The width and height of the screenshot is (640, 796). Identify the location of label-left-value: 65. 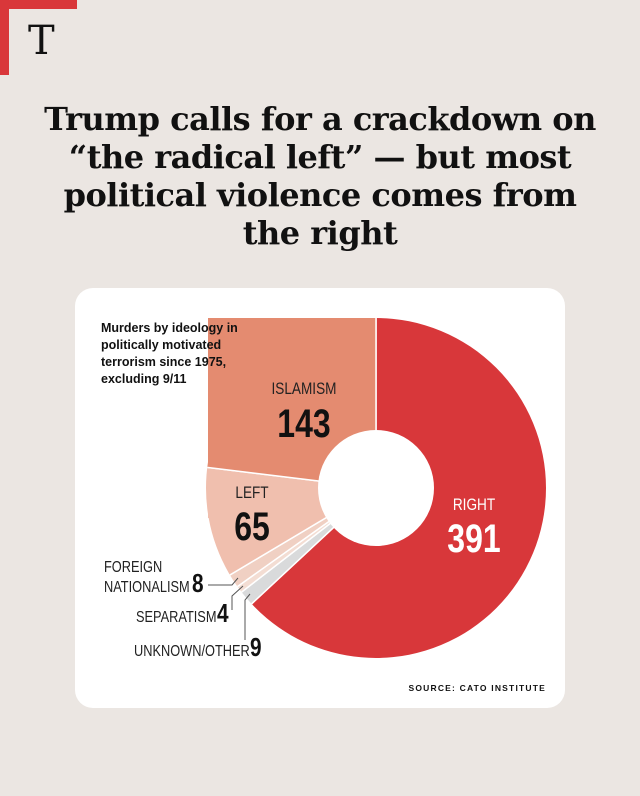
(252, 526).